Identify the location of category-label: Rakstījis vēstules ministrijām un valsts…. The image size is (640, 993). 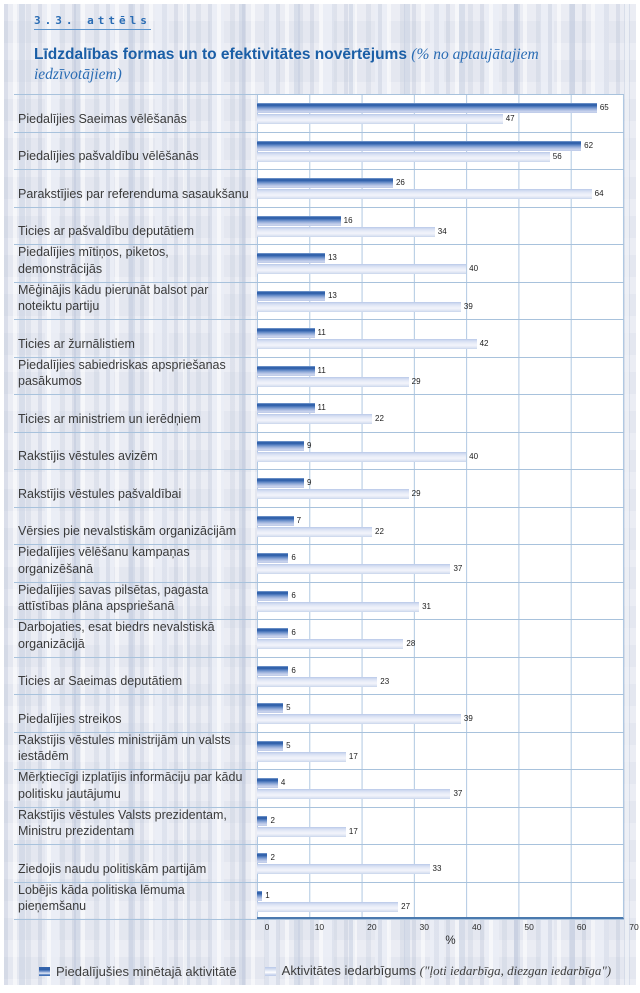
(124, 748).